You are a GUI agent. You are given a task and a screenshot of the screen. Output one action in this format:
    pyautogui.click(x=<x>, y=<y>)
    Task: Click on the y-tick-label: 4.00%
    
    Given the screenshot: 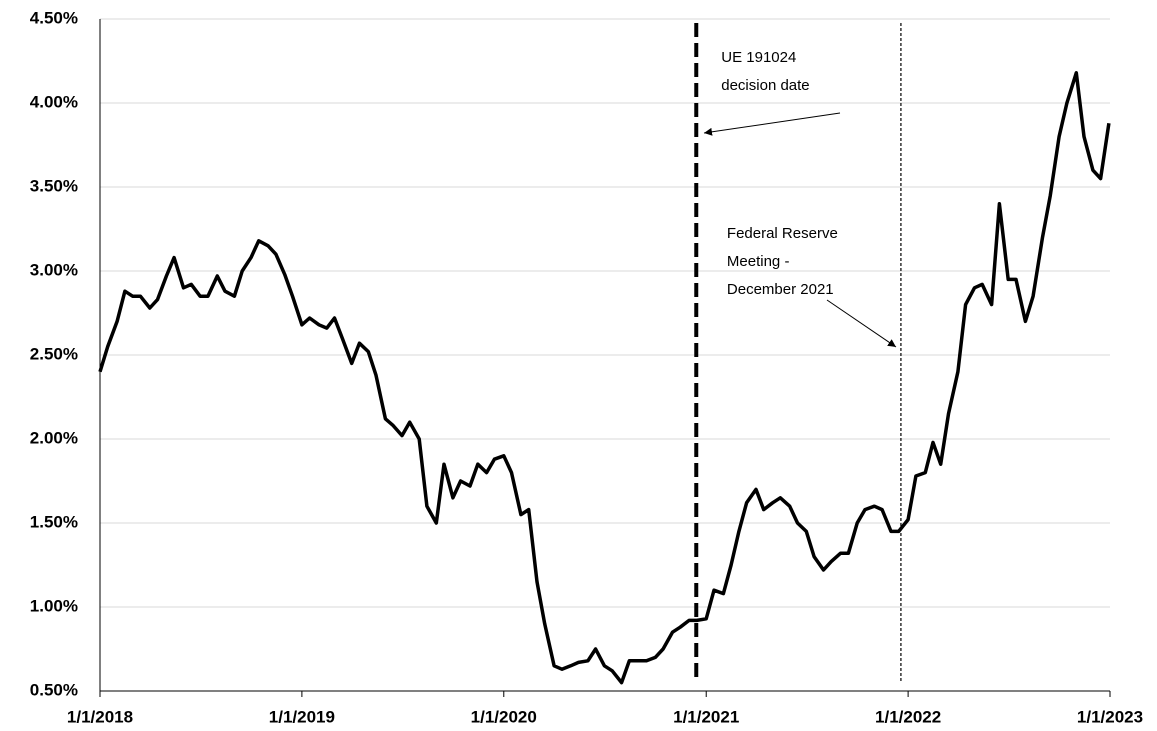 What is the action you would take?
    pyautogui.click(x=54, y=101)
    